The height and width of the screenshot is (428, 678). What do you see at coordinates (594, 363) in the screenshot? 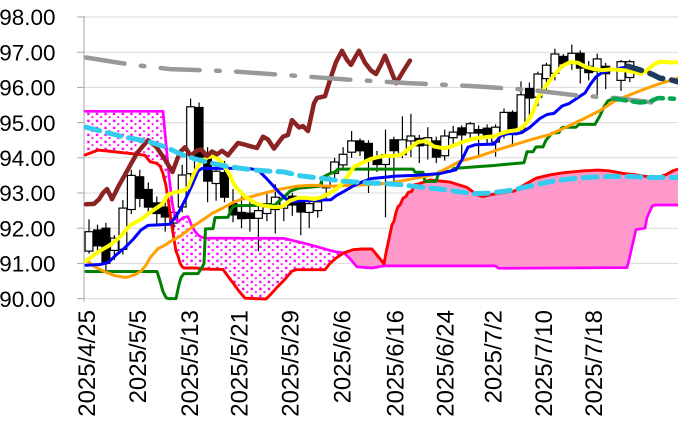
I see `svg-text: 2025/7/18` at bounding box center [594, 363].